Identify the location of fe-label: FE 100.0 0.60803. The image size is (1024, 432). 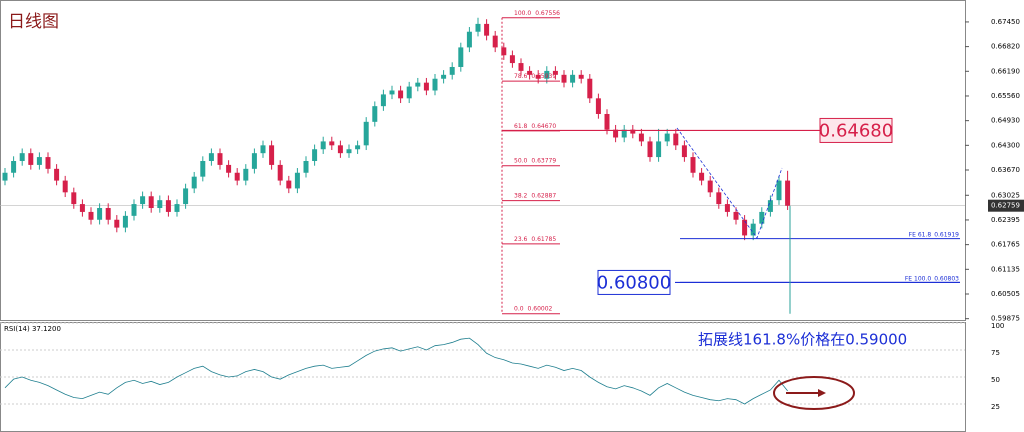
(932, 278).